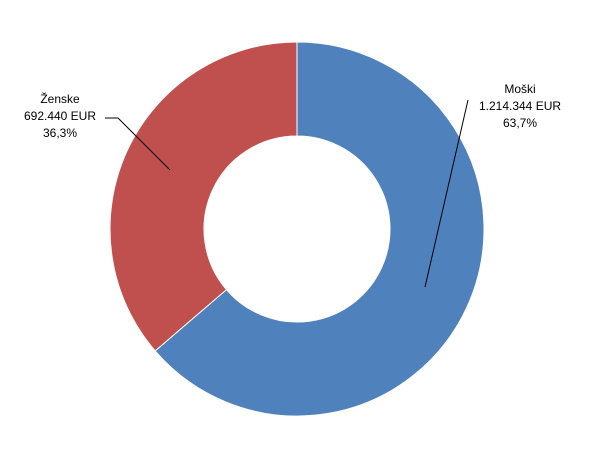  I want to click on label-category: Moški, so click(519, 89).